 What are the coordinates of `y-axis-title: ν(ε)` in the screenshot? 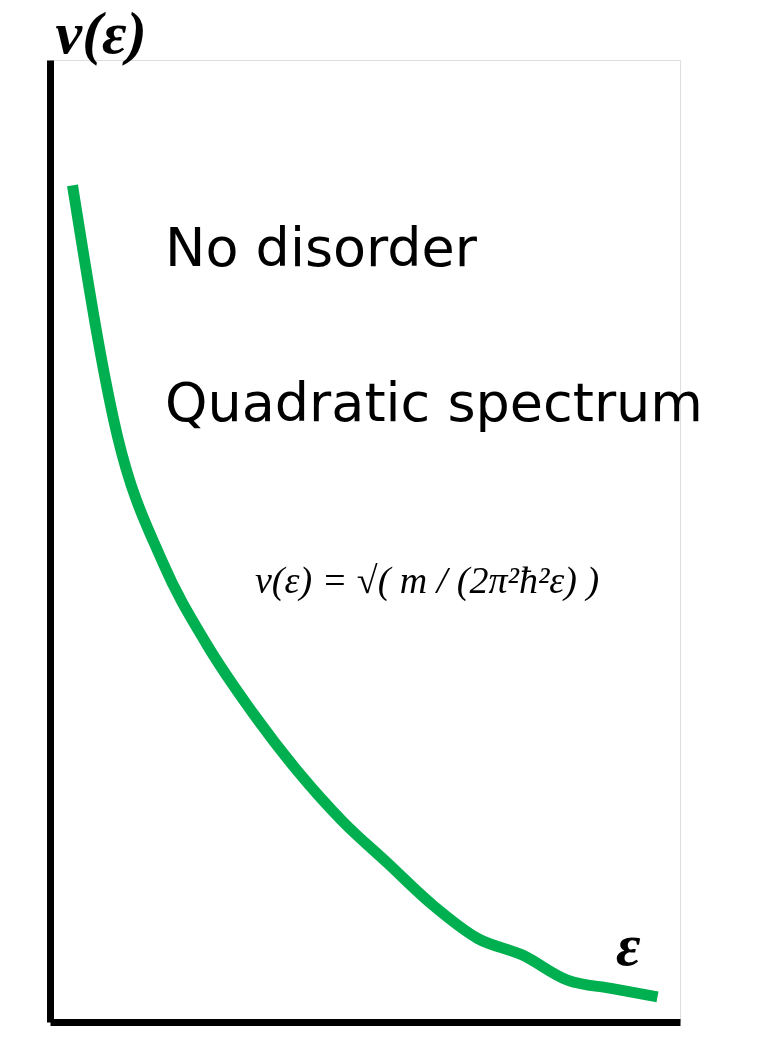 It's located at (101, 33).